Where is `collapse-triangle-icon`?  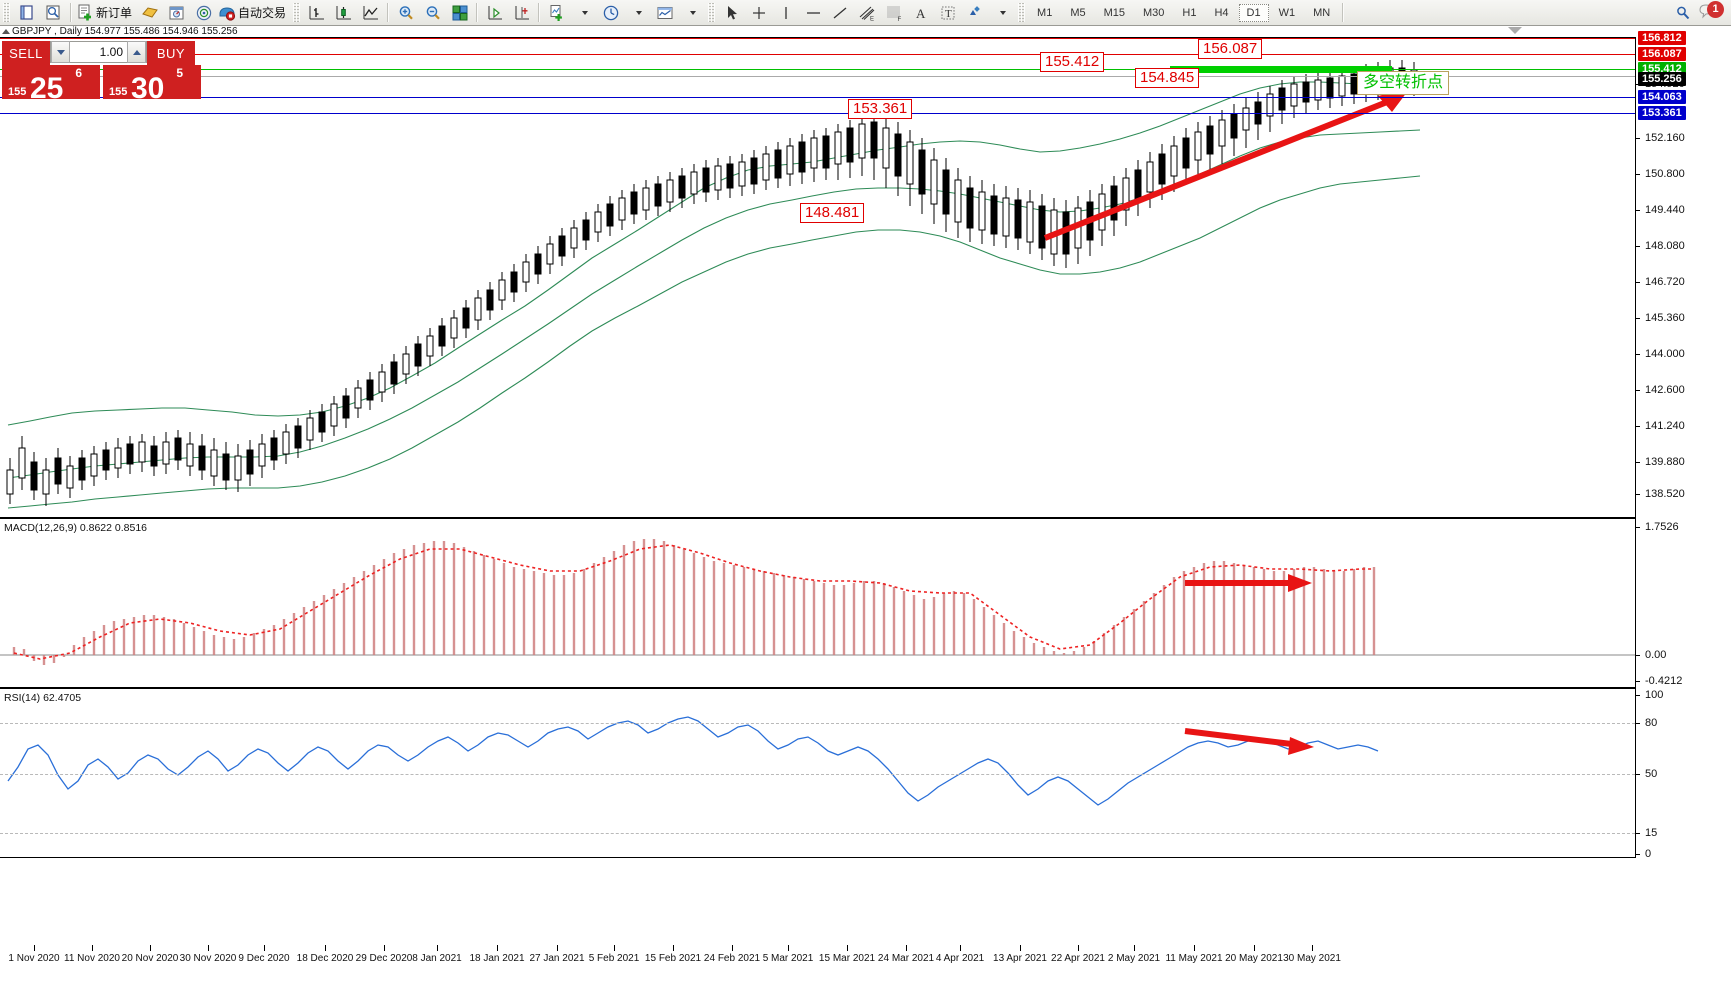
collapse-triangle-icon is located at coordinates (6, 31).